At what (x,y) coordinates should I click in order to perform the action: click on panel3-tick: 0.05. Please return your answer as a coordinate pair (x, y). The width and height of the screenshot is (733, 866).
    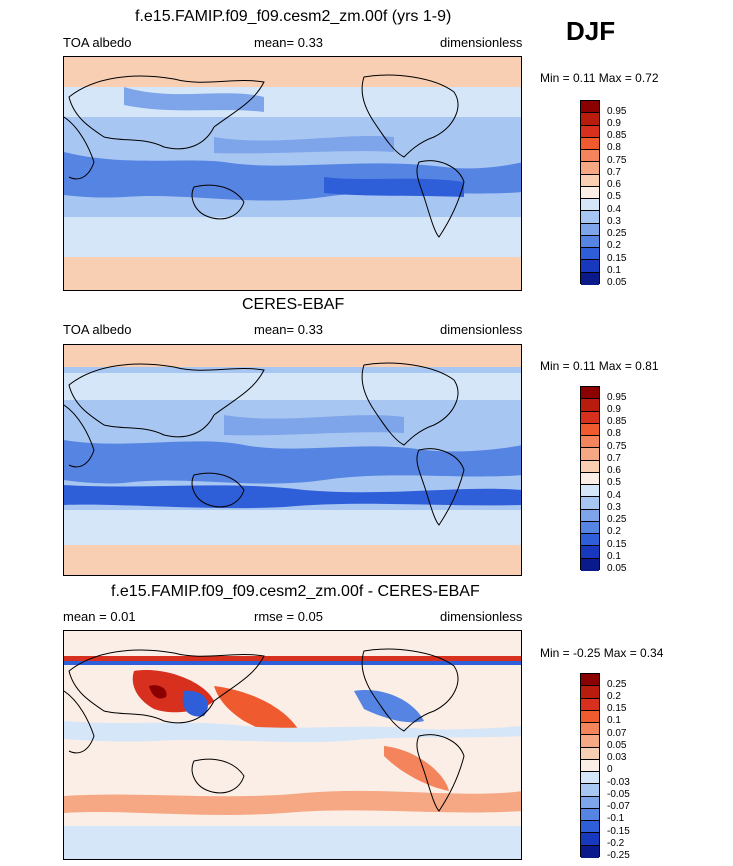
    Looking at the image, I should click on (617, 745).